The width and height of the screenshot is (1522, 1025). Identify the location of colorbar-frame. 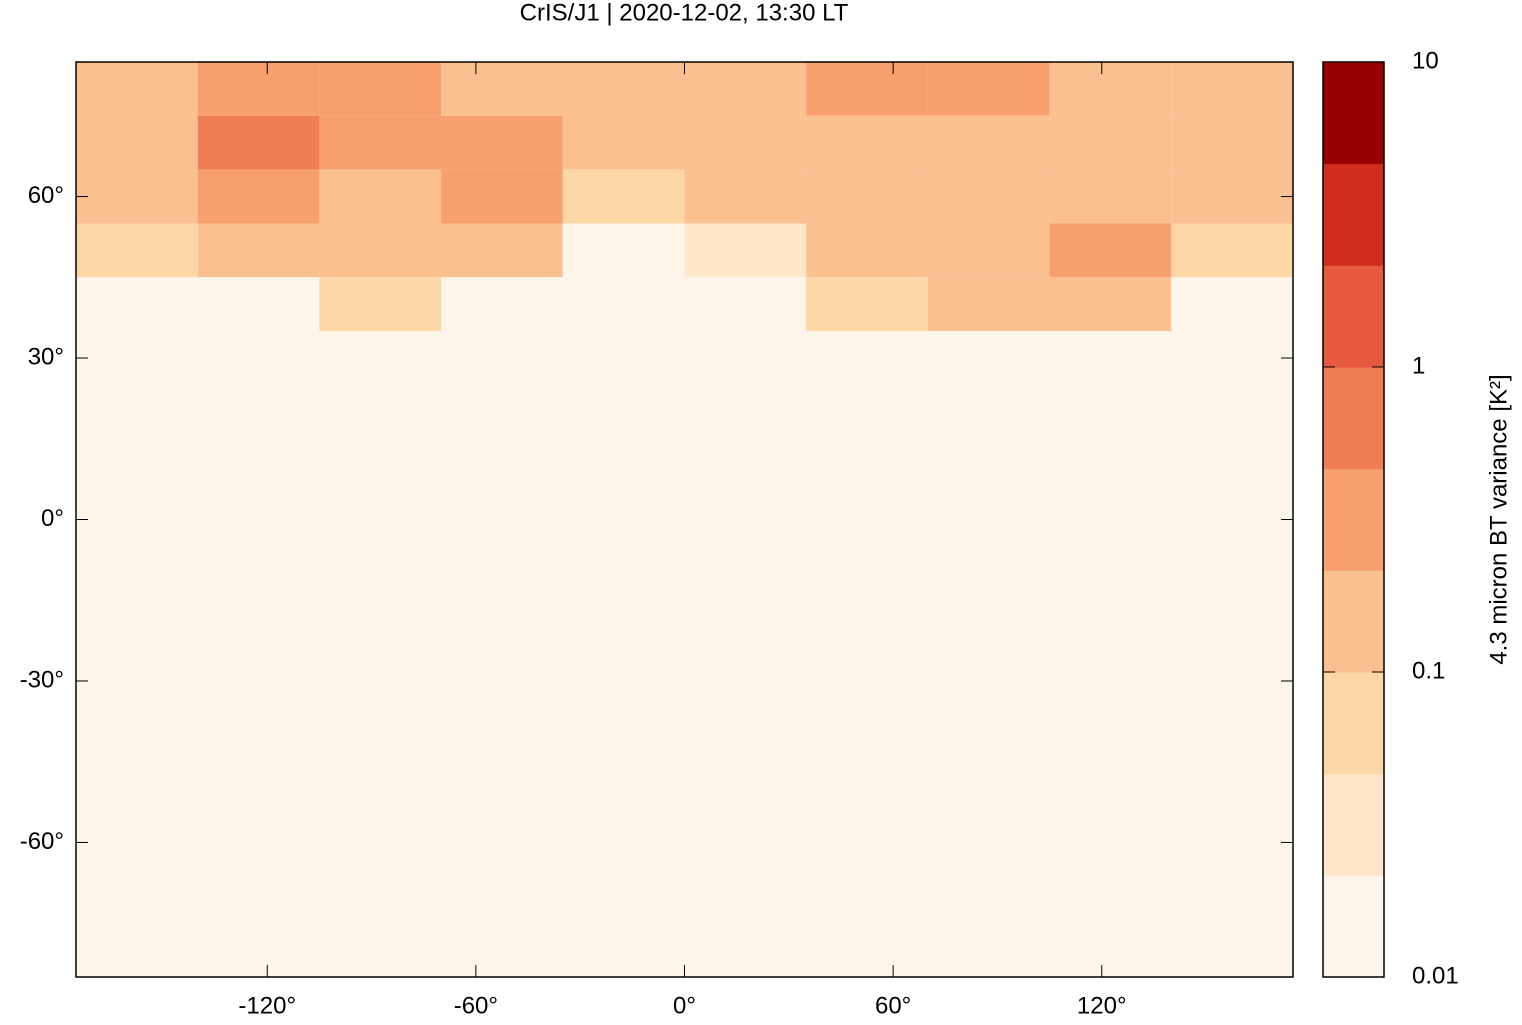
(1353, 519).